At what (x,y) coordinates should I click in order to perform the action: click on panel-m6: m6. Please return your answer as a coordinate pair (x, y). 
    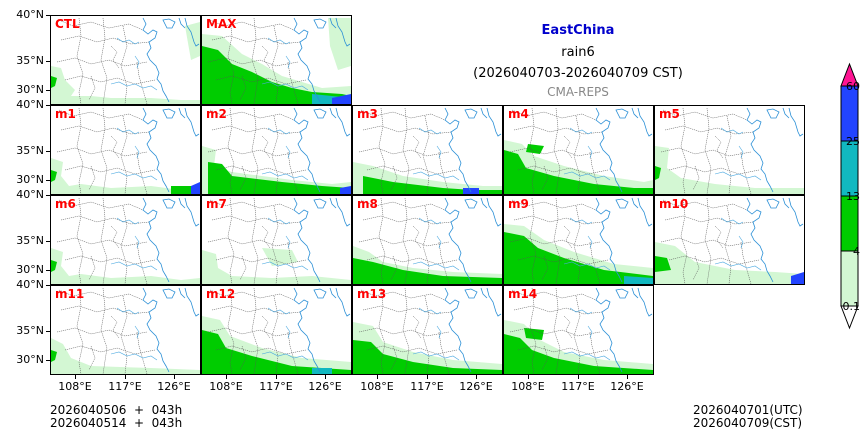
    Looking at the image, I should click on (125, 240).